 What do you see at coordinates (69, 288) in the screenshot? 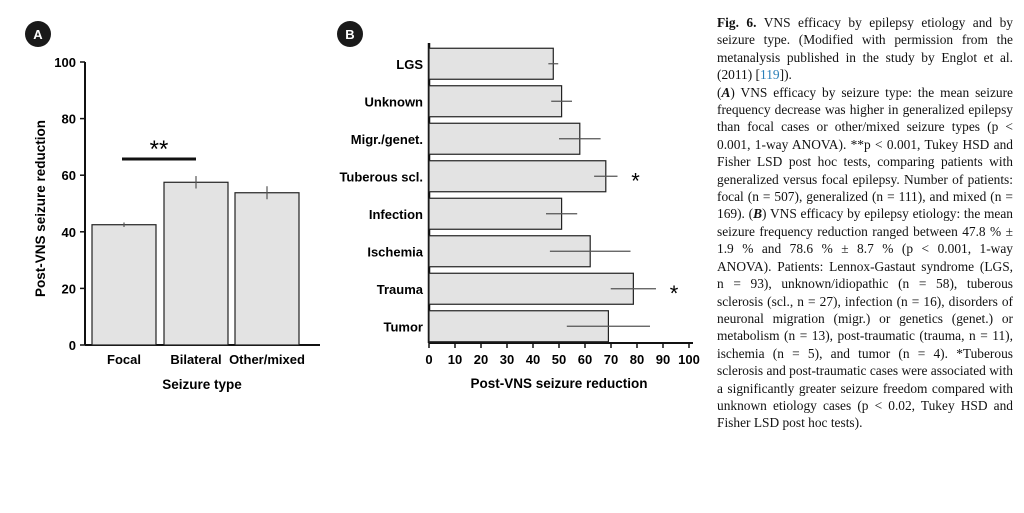
I see `y-tick-label: 20` at bounding box center [69, 288].